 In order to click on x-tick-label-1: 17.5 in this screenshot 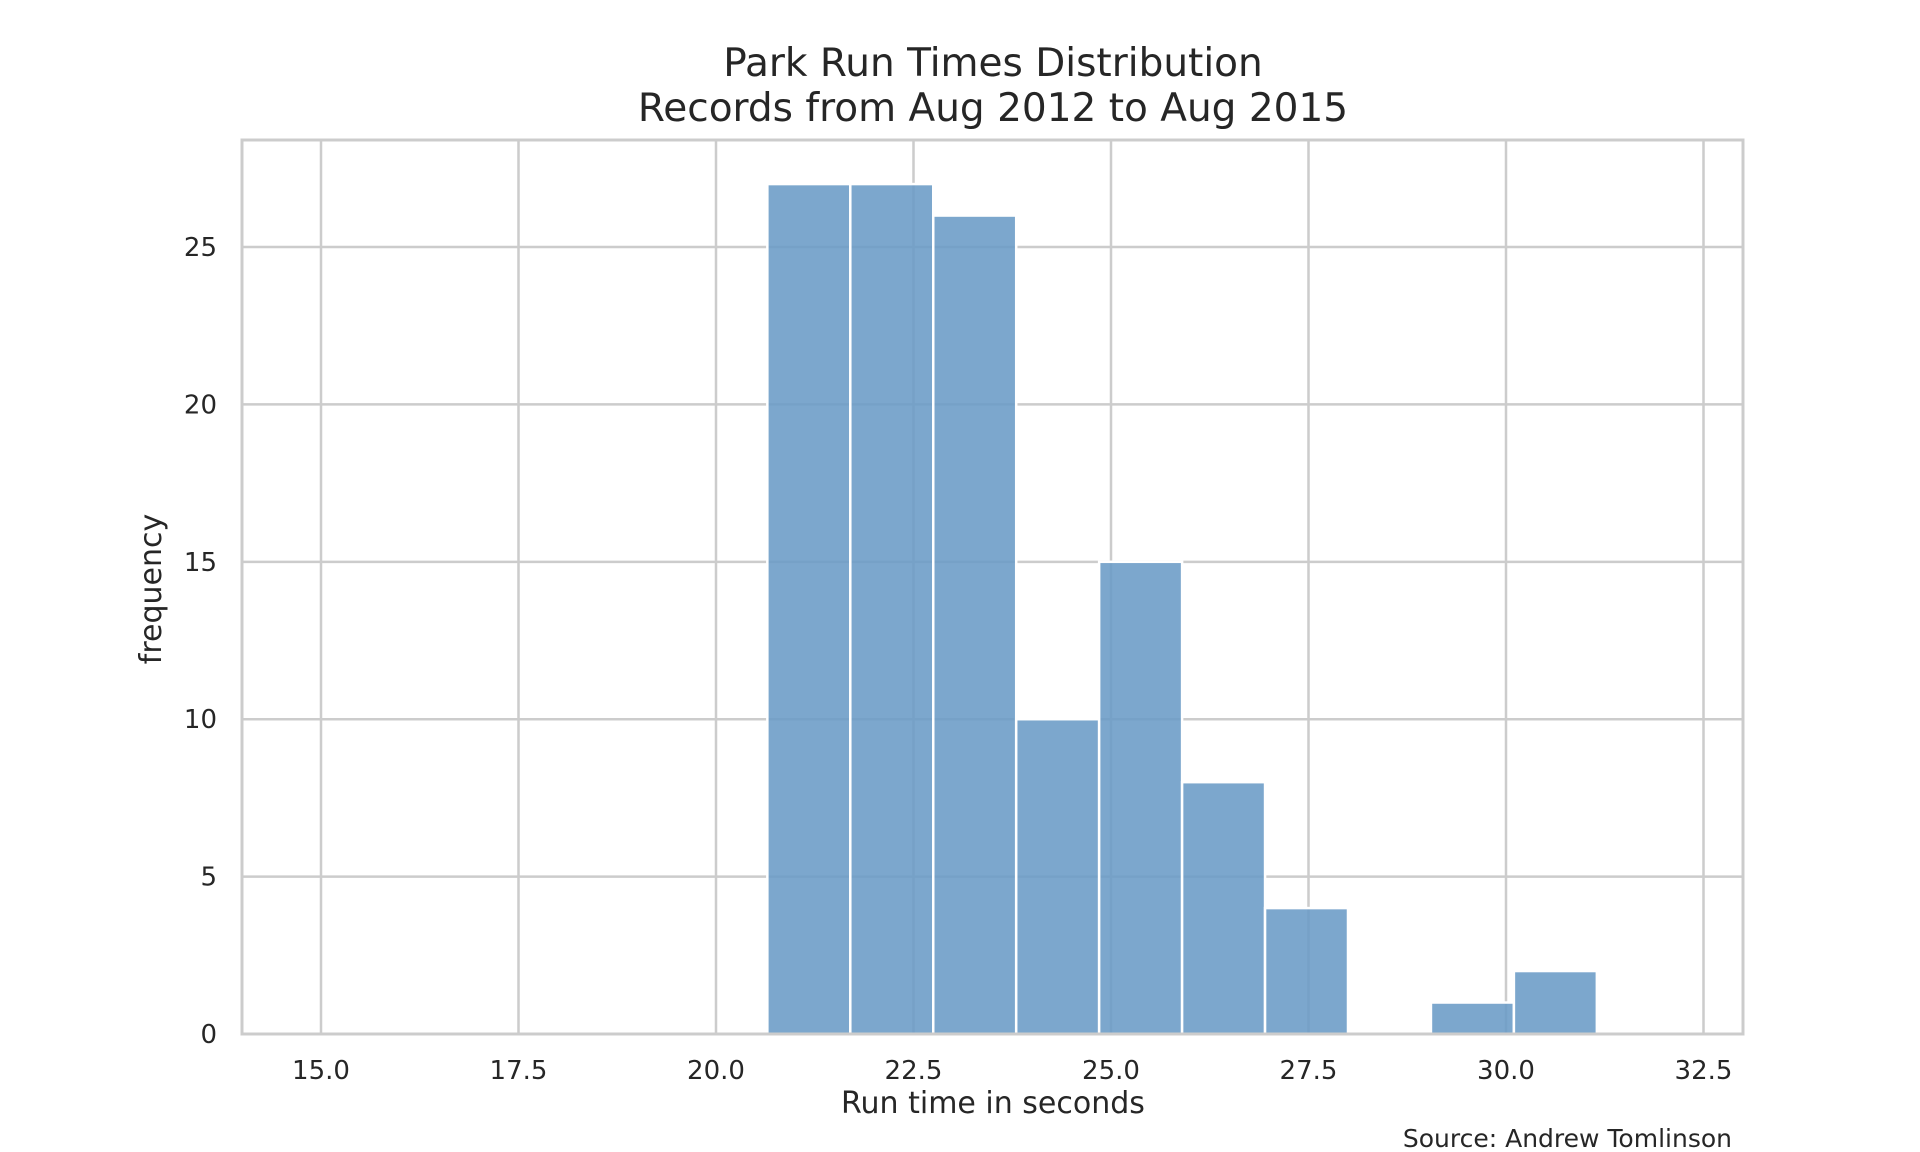, I will do `click(519, 1071)`.